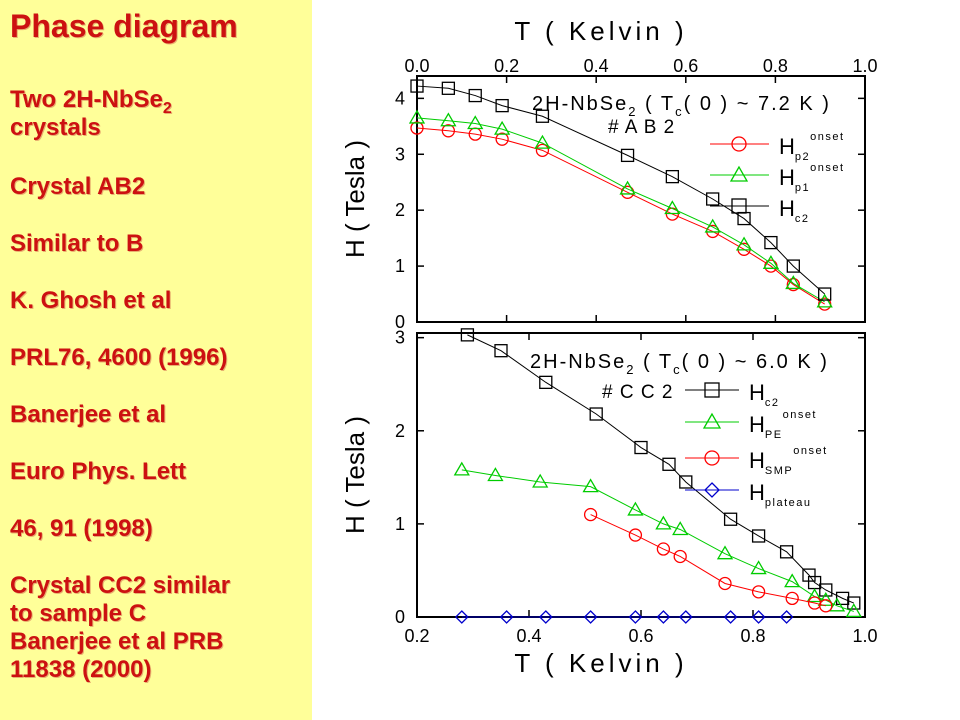 This screenshot has width=960, height=720. Describe the element at coordinates (400, 322) in the screenshot. I see `panel1-y-tick-label: 0` at that location.